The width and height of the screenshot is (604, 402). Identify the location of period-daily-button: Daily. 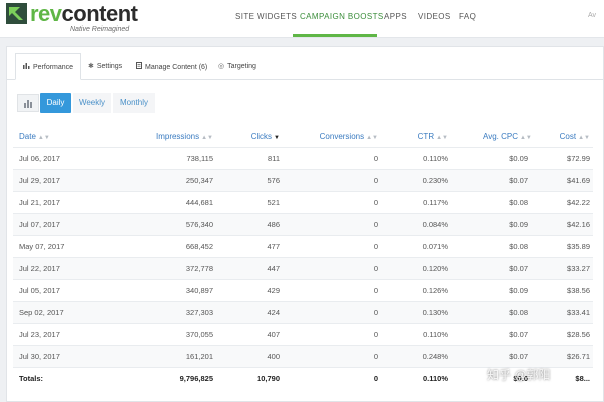
(55, 103).